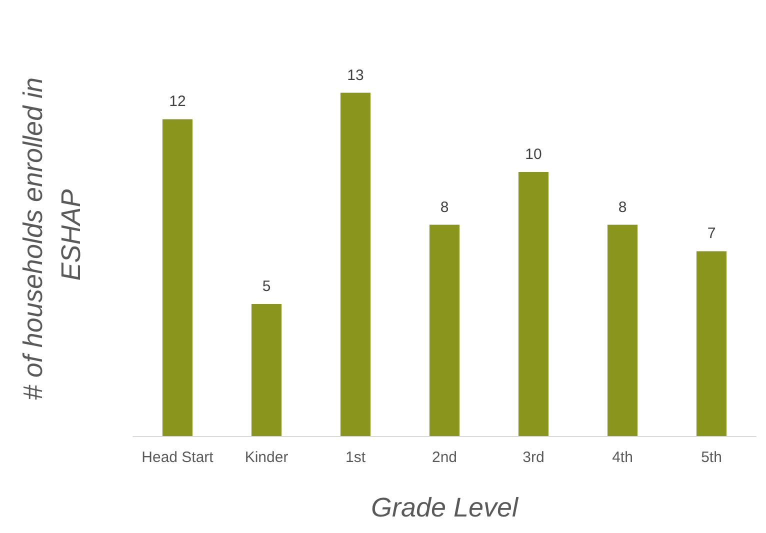 The image size is (766, 533). Describe the element at coordinates (711, 457) in the screenshot. I see `x-tick-label: 5th` at that location.